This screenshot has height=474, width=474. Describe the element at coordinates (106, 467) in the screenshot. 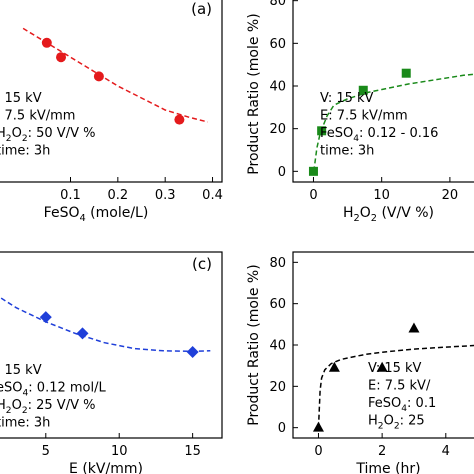

I see `x-axis-label: E (kV/mm)` at that location.